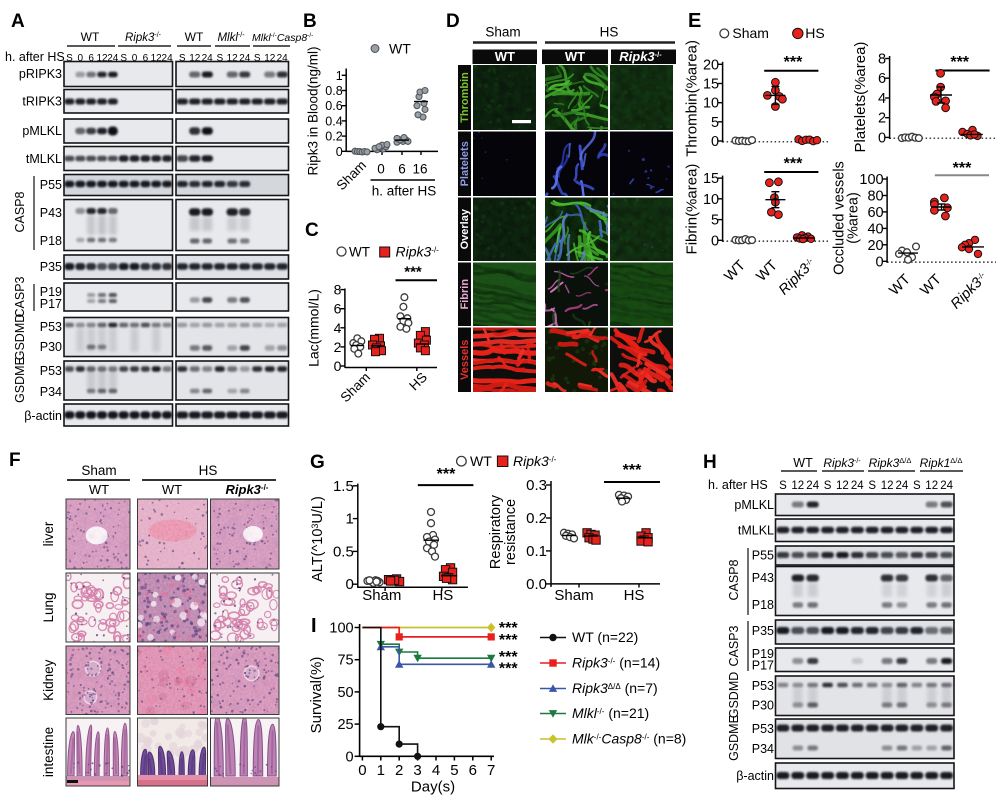 This screenshot has height=807, width=1001. Describe the element at coordinates (890, 463) in the screenshot. I see `svg-text: Ripk3Δ/Δ` at that location.